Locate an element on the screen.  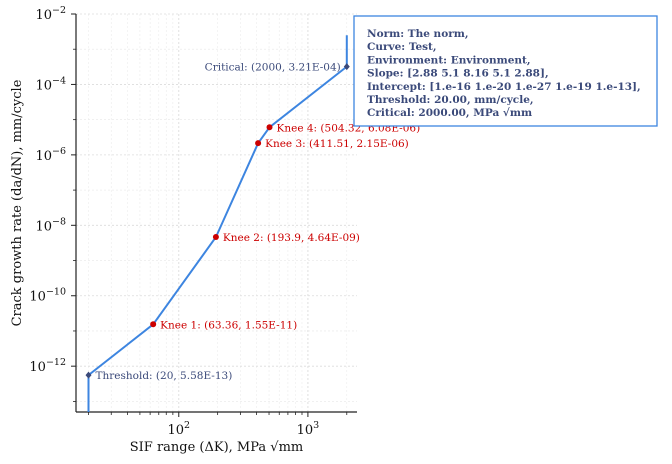
legend-line: Critical: 2000.00, MPa √mm is located at coordinates (449, 113).